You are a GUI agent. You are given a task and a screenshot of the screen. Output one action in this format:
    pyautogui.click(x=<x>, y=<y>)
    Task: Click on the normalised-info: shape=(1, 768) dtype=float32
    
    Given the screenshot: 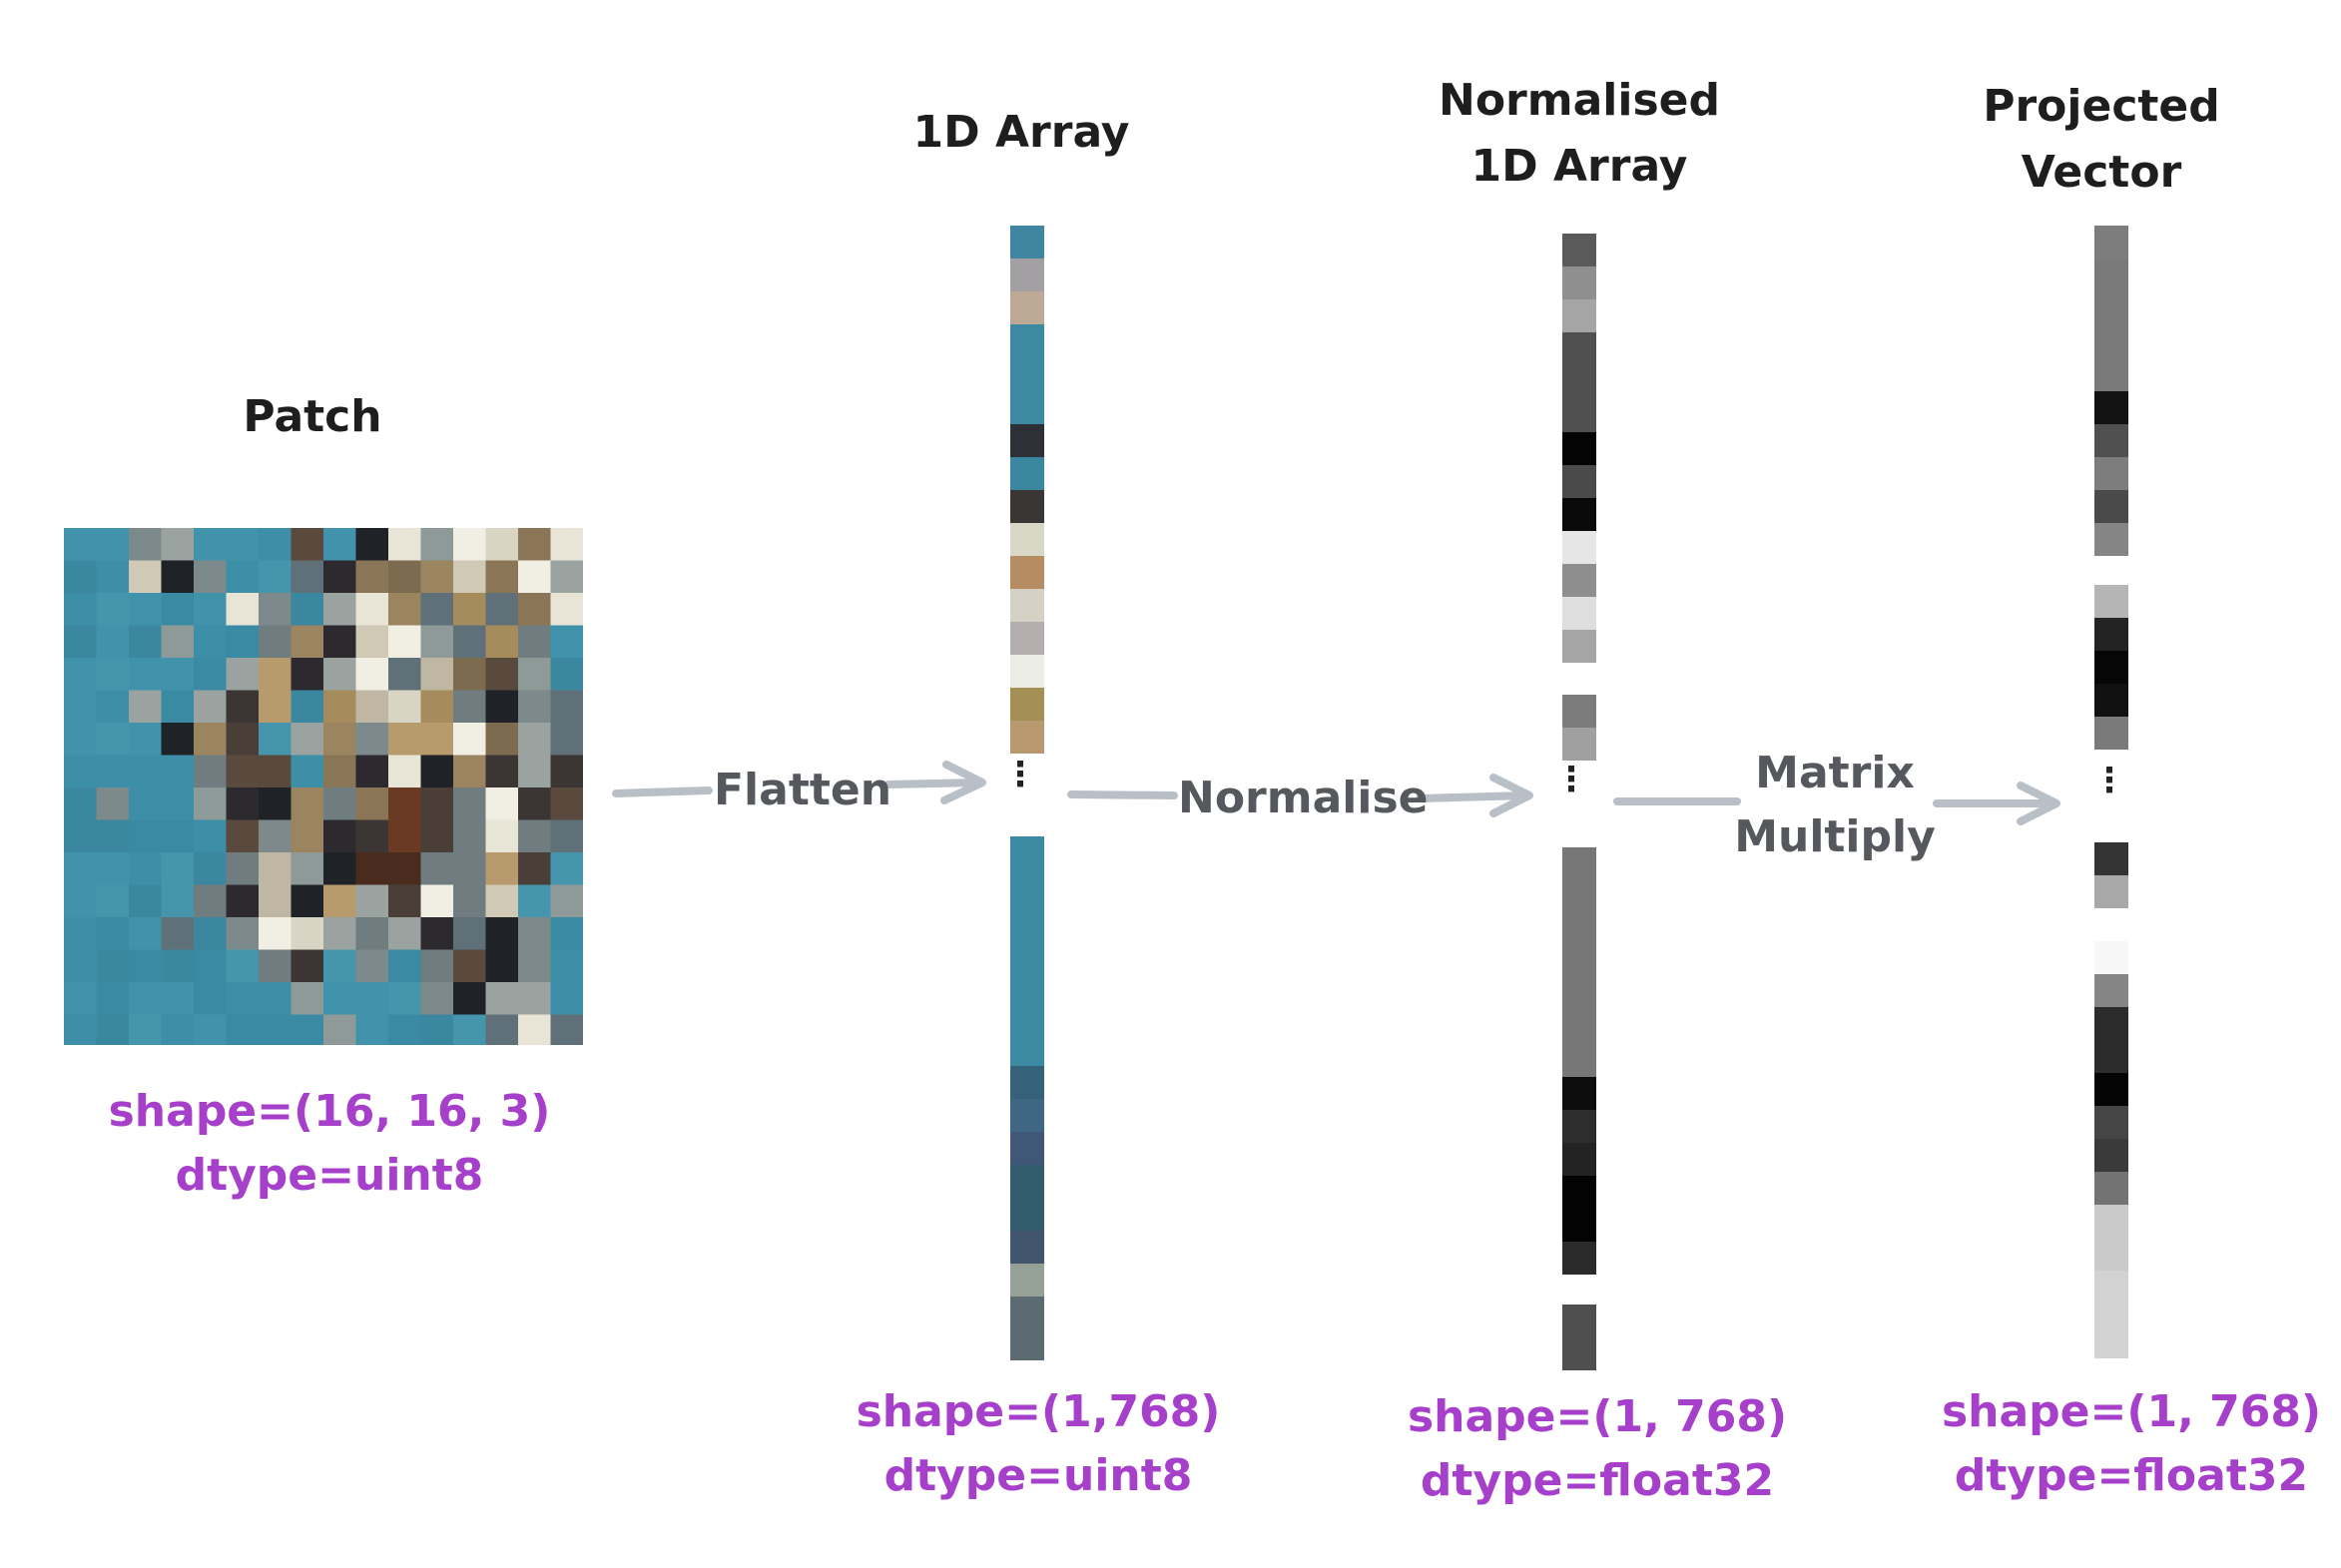 What is the action you would take?
    pyautogui.click(x=1598, y=1449)
    